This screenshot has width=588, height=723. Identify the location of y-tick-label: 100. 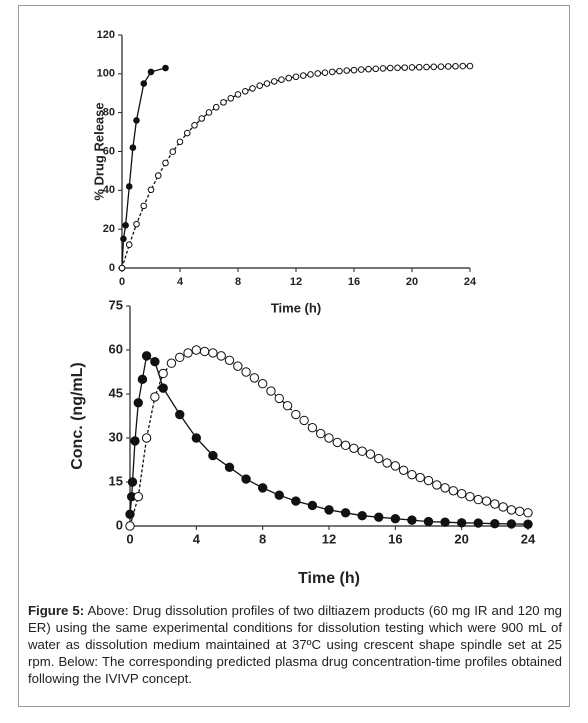
(106, 74).